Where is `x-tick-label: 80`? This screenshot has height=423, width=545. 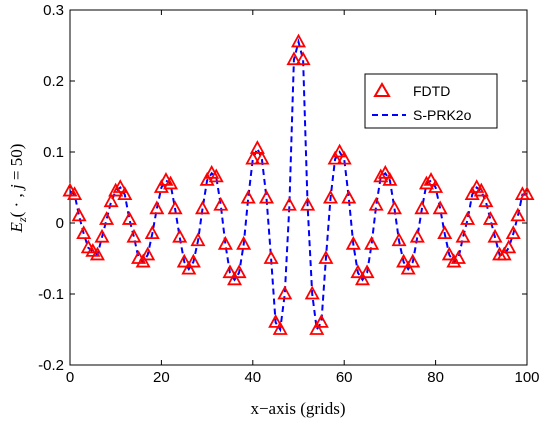
x-tick-label: 80 is located at coordinates (435, 377).